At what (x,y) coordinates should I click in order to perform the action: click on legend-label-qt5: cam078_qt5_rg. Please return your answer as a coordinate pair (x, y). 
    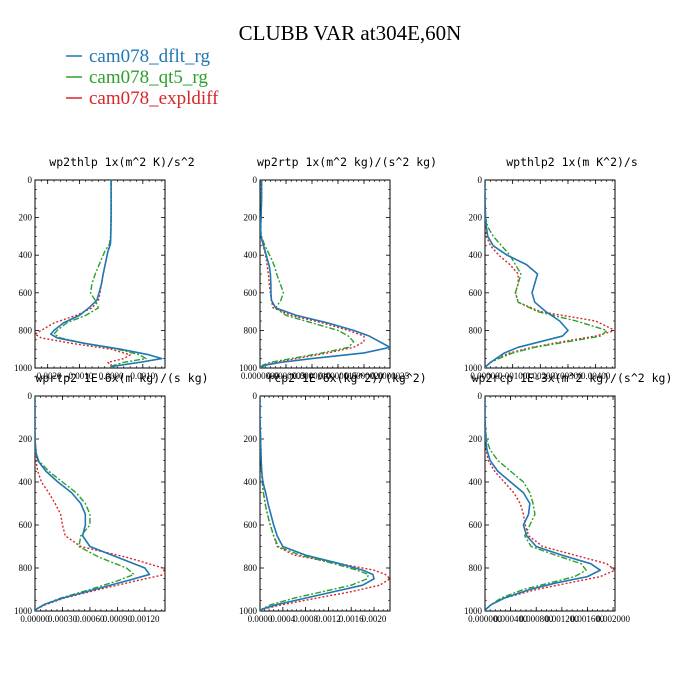
    Looking at the image, I should click on (148, 77).